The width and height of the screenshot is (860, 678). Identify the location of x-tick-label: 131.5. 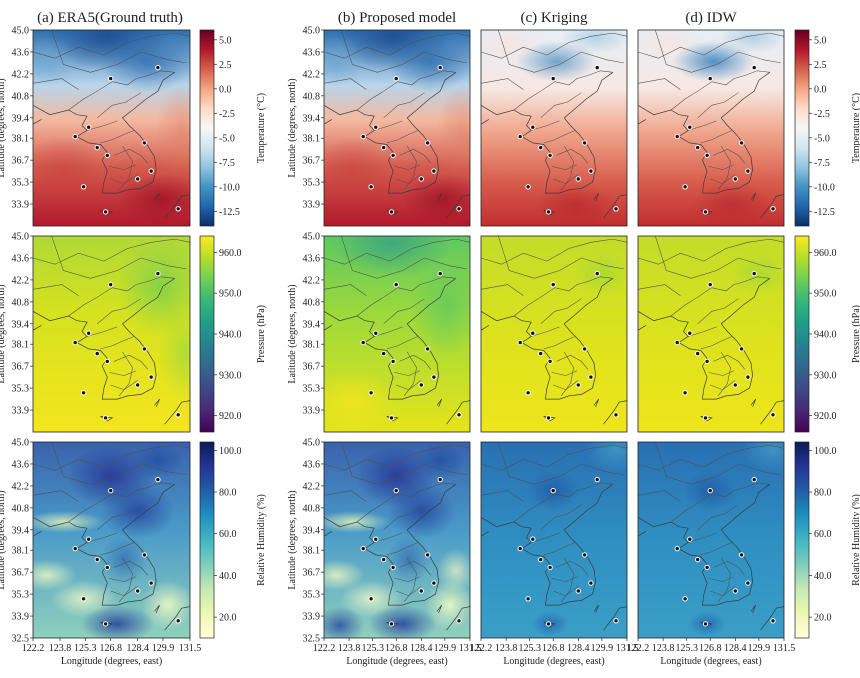
(190, 648).